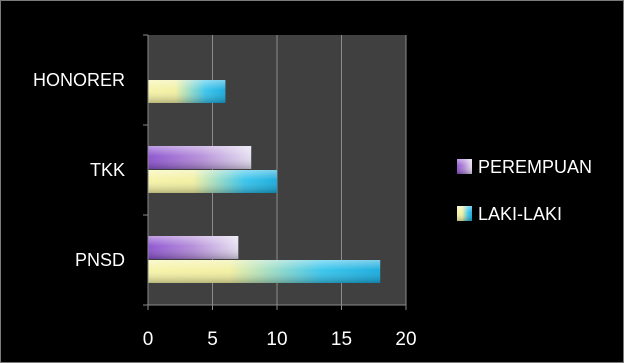 The image size is (624, 363). What do you see at coordinates (276, 339) in the screenshot?
I see `x-tick-label: 10` at bounding box center [276, 339].